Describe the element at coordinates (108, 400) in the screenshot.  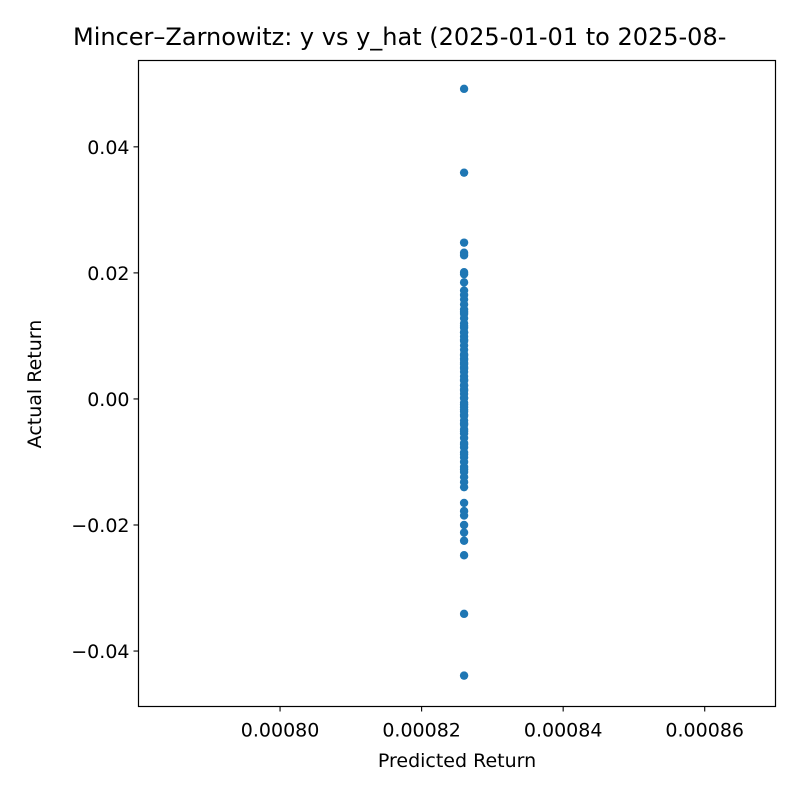
I see `y-tick-label: 0.00` at that location.